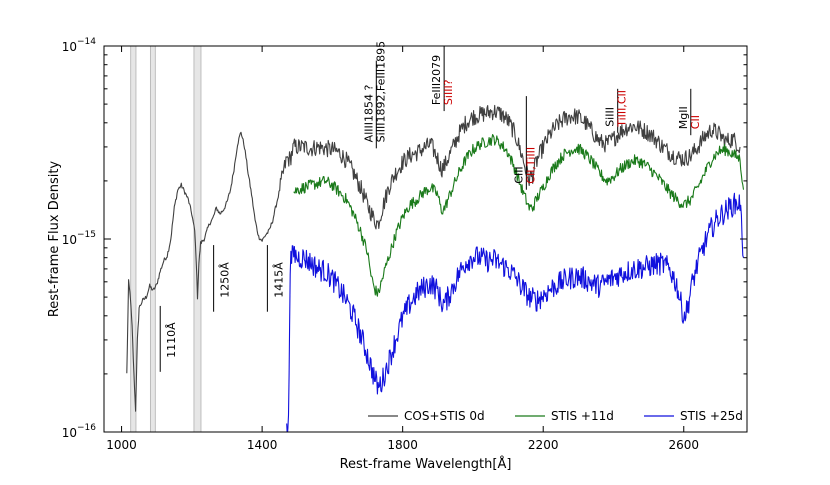 Image resolution: width=830 pixels, height=485 pixels. I want to click on x-tick-label-4: 2600, so click(683, 445).